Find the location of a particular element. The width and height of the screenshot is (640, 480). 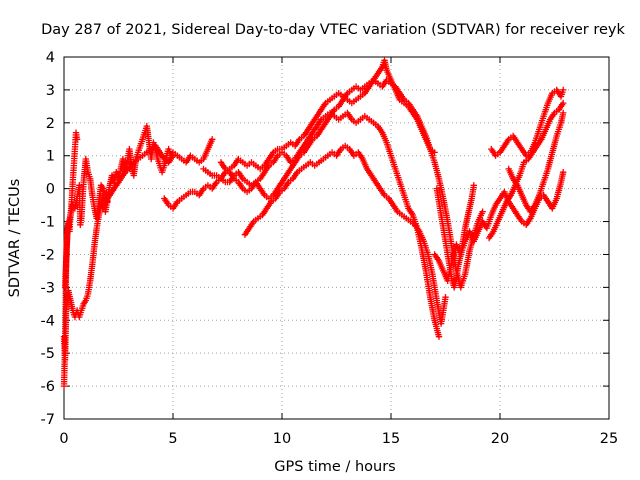

x-tick-label: 15 is located at coordinates (391, 439).